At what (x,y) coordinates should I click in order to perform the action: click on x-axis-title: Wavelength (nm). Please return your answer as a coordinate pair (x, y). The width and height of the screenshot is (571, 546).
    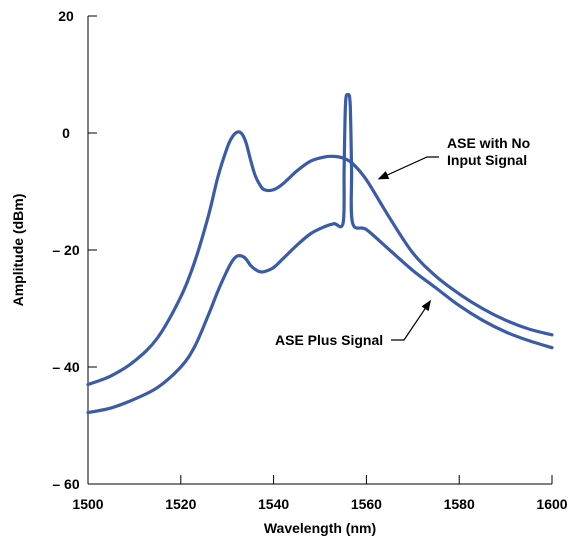
    Looking at the image, I should click on (320, 528).